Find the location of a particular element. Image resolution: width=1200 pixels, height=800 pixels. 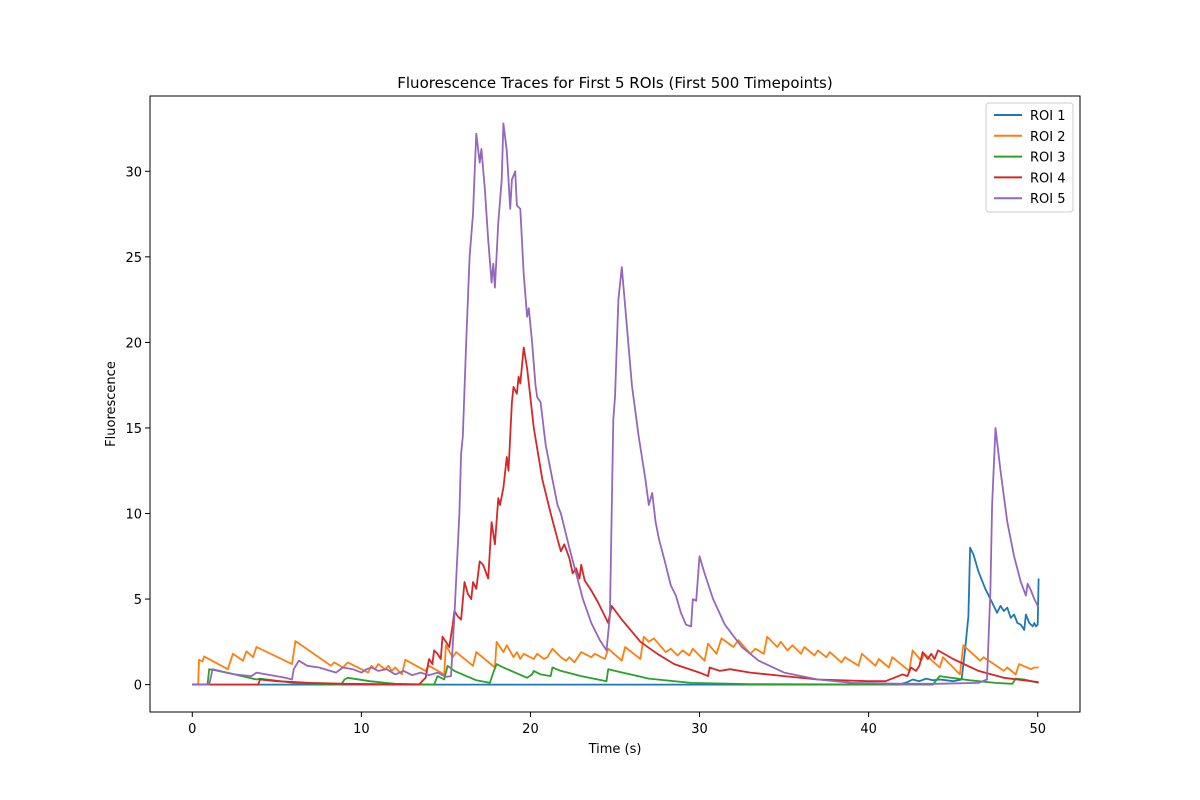

legend-box is located at coordinates (1029, 157).